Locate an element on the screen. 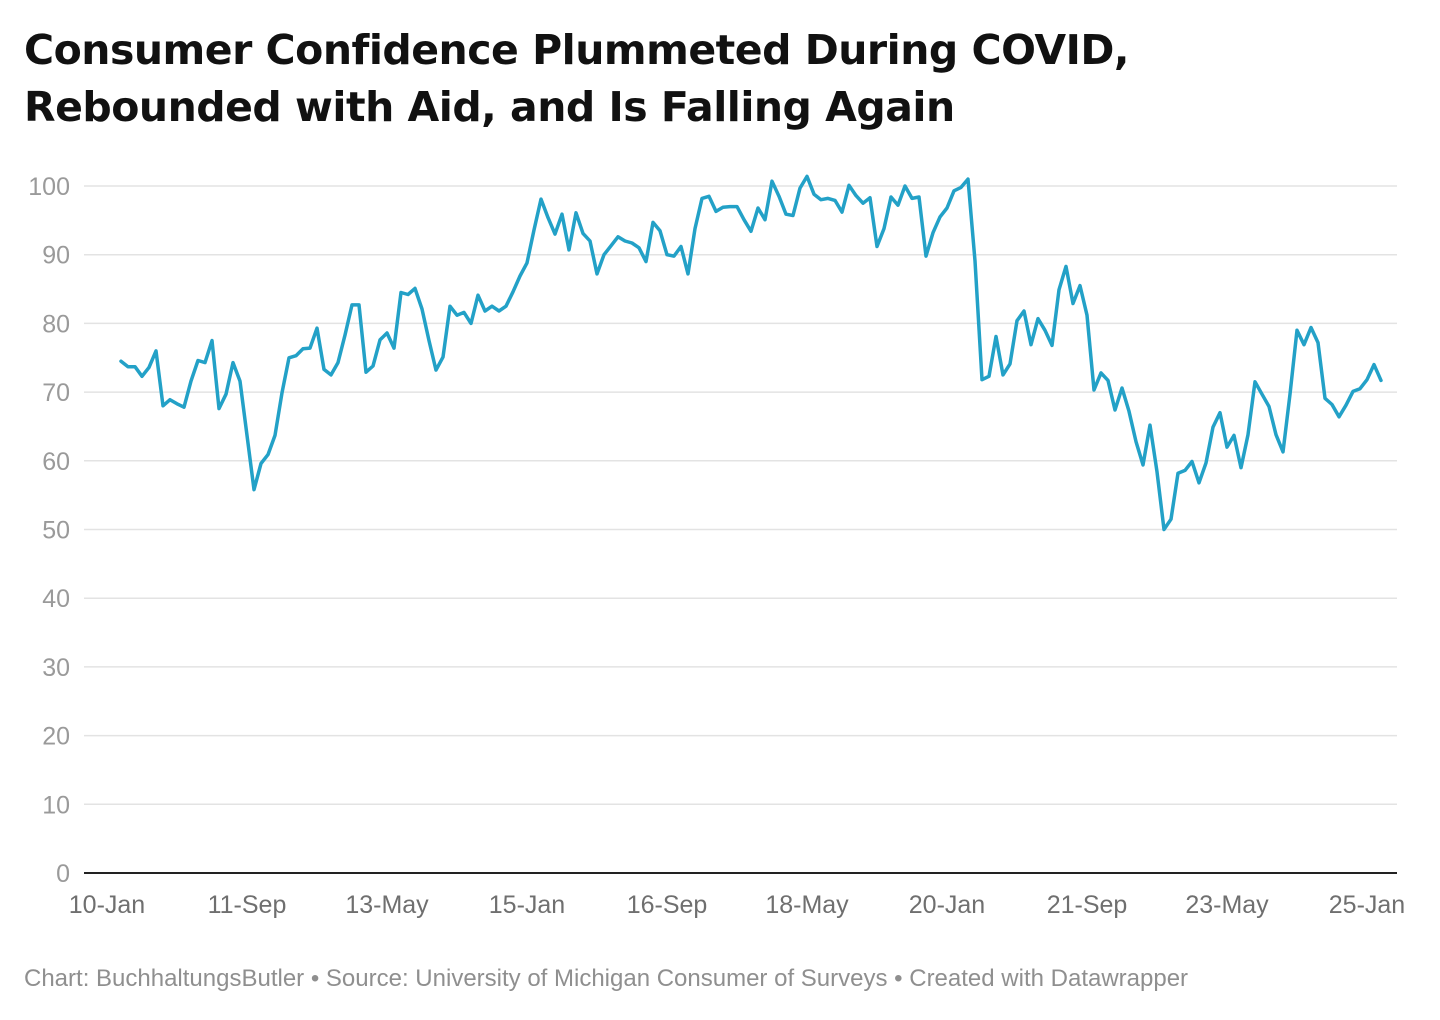  chart-credit: Chart: BuchhaltungsButler is located at coordinates (164, 978).